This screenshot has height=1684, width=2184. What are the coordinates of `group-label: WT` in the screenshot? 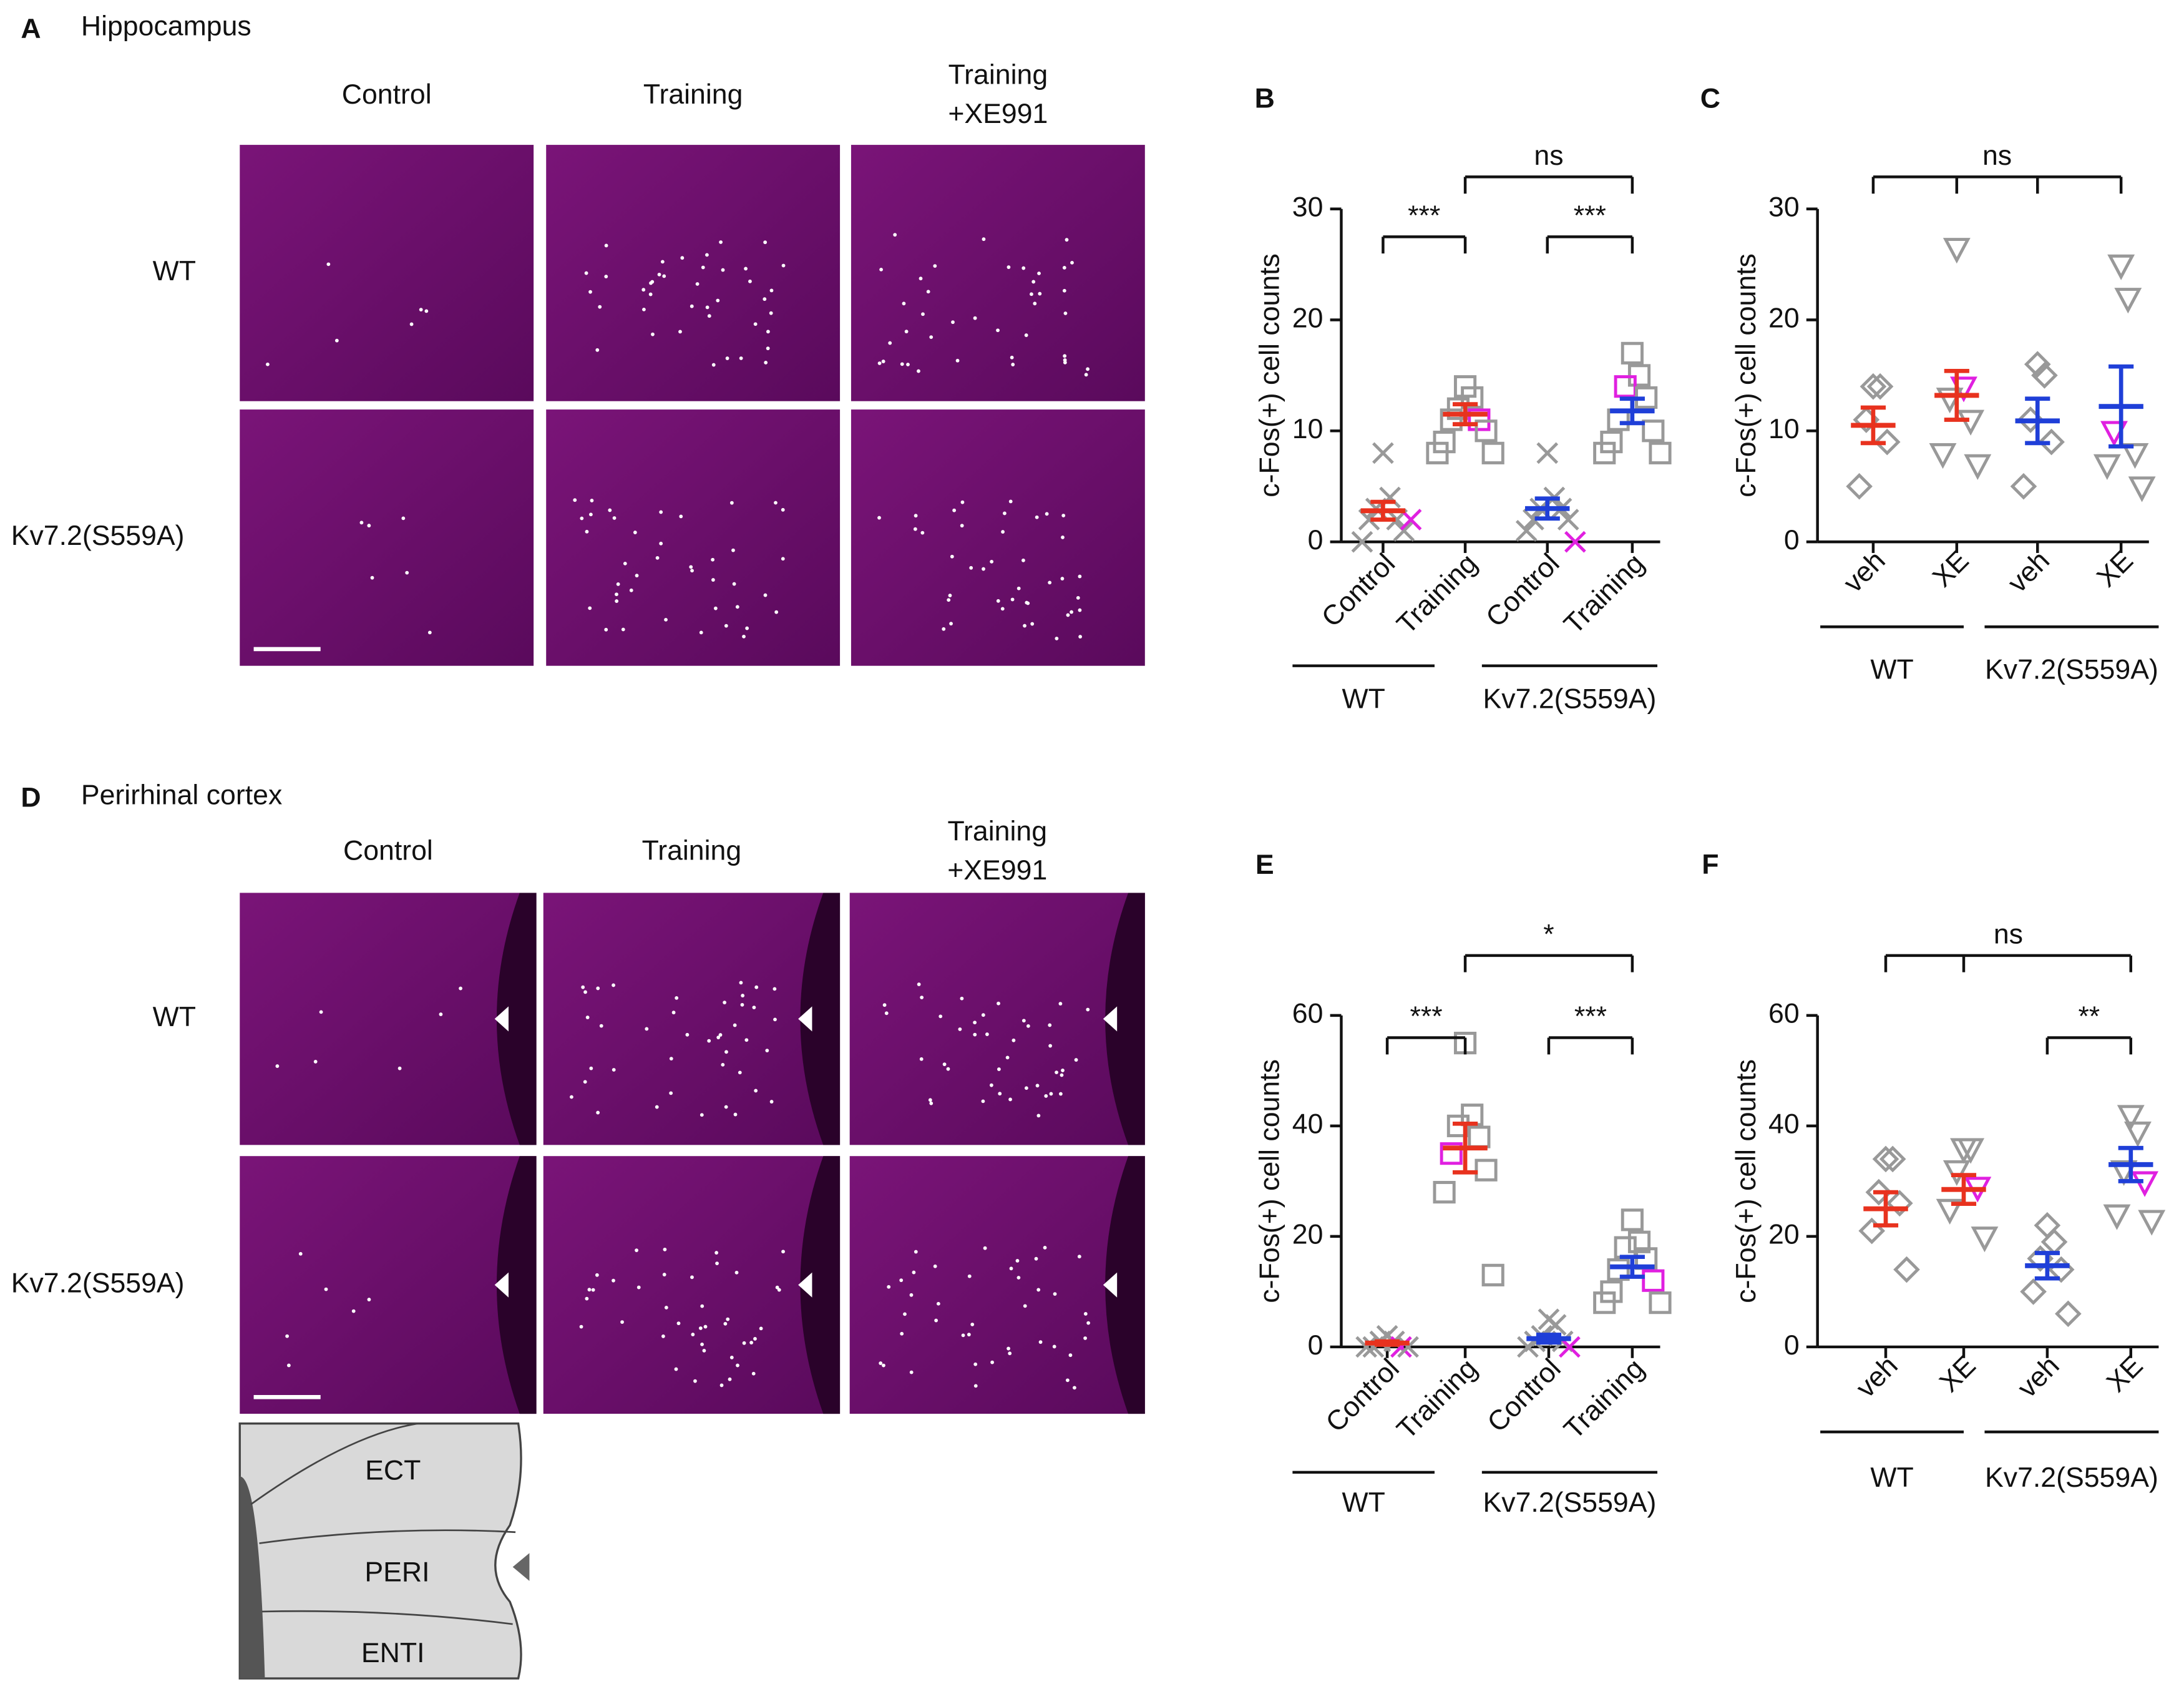 It's located at (1891, 1477).